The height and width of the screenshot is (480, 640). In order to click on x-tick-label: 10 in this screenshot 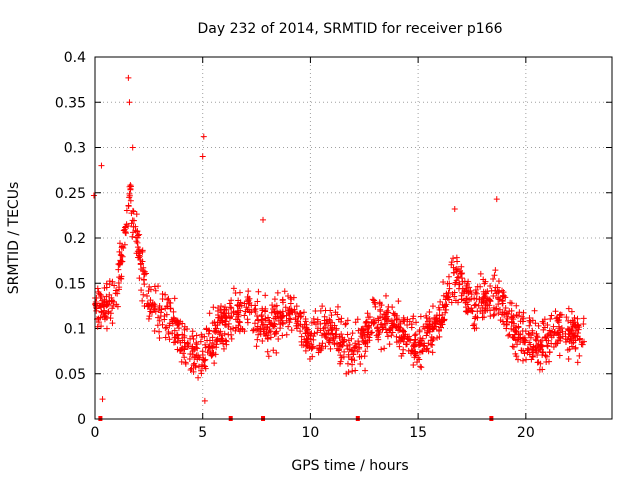, I will do `click(311, 433)`.